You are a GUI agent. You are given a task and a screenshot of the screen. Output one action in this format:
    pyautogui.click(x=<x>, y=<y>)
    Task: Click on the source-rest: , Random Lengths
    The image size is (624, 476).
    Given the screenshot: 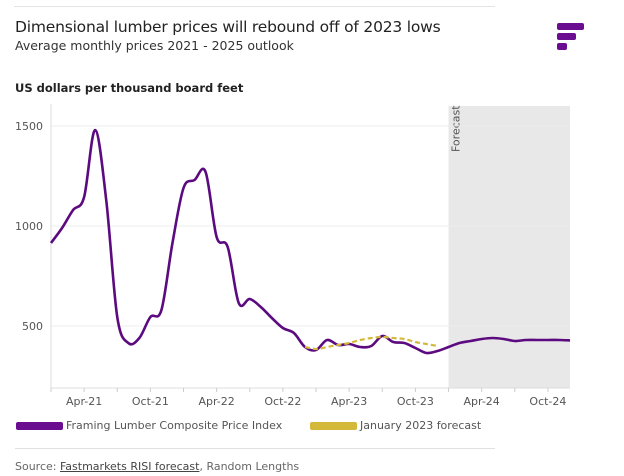 What is the action you would take?
    pyautogui.click(x=249, y=466)
    